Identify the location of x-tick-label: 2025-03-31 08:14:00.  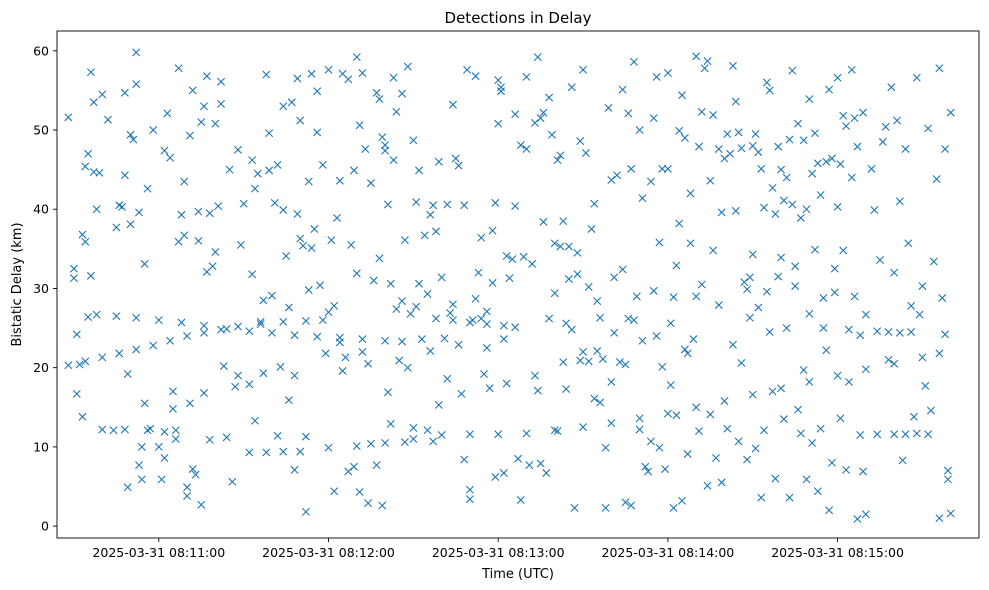
(668, 552).